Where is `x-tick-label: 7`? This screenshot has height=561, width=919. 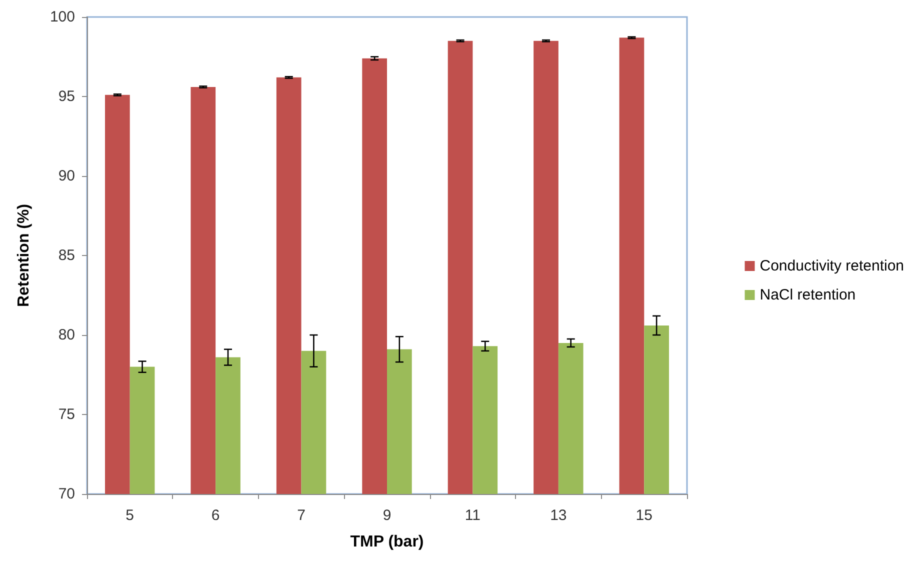
x-tick-label: 7 is located at coordinates (301, 515).